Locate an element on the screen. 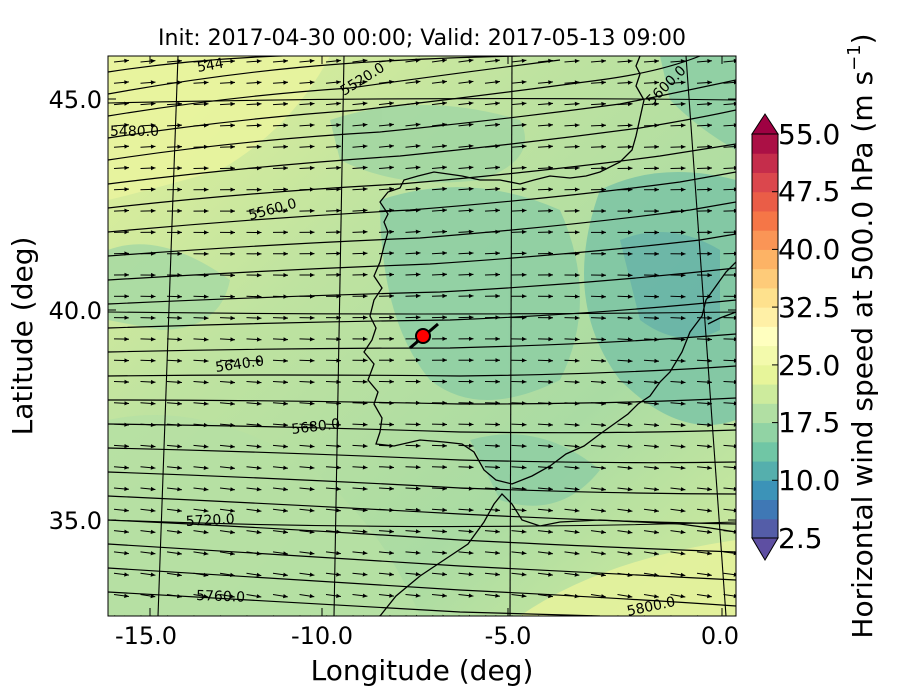  x-tick-label: -15.0 is located at coordinates (146, 636).